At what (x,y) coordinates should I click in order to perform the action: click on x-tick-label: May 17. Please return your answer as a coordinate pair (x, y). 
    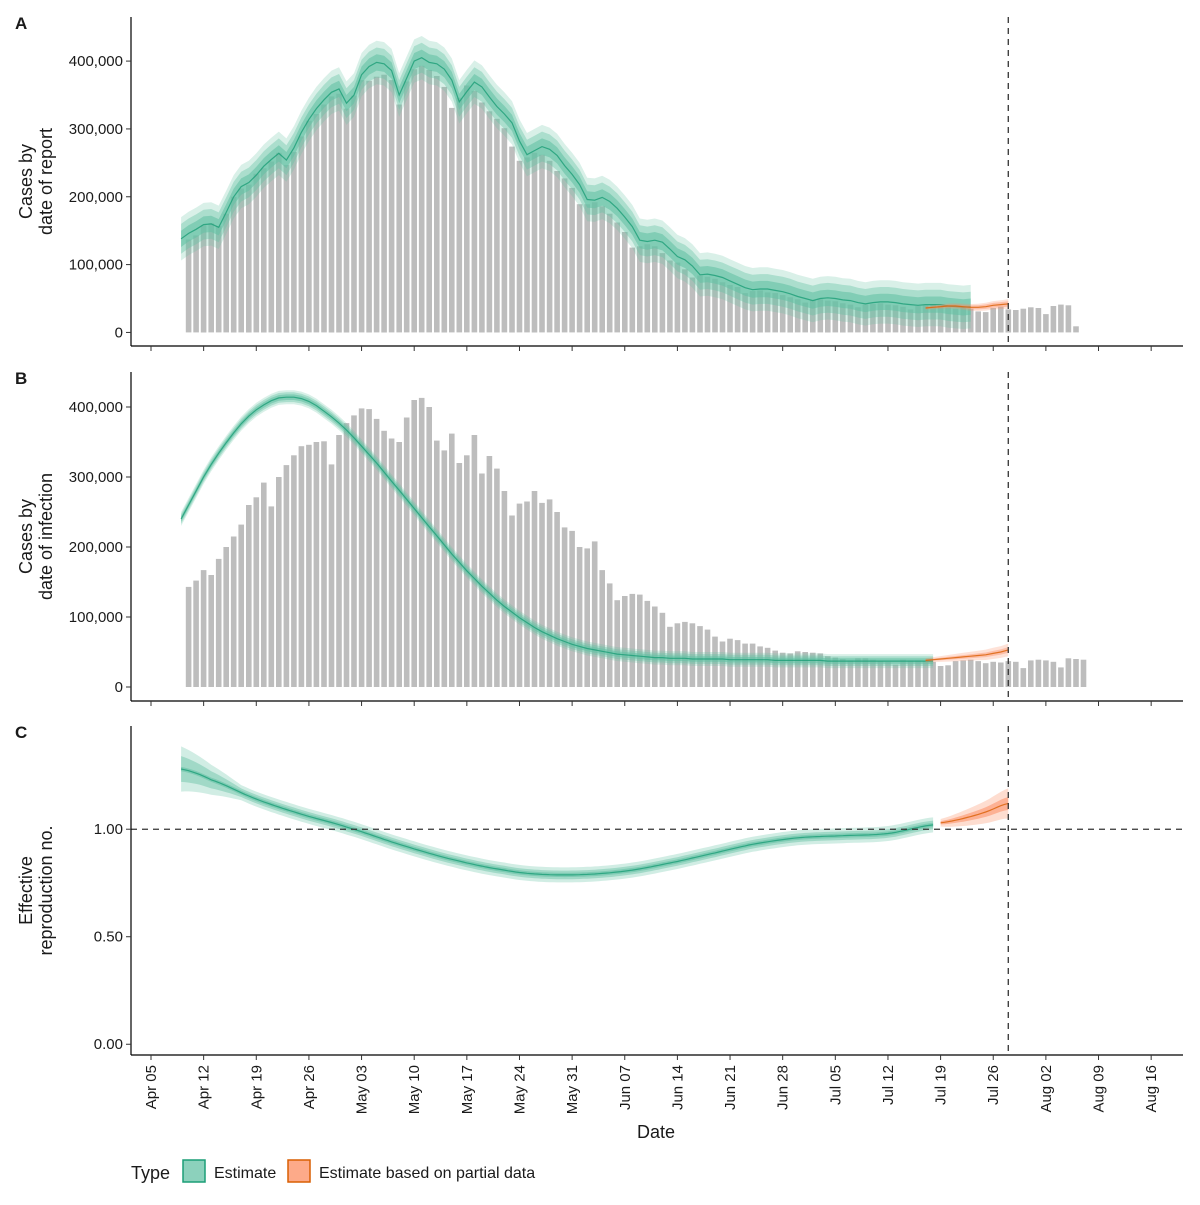
    Looking at the image, I should click on (467, 1089).